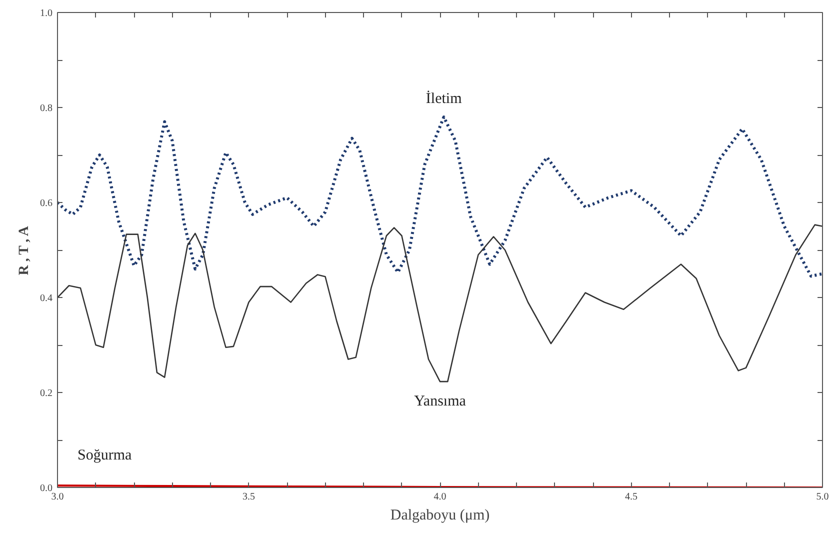 The image size is (830, 544). What do you see at coordinates (440, 516) in the screenshot?
I see `x-axis-title: Dalgaboyu (μm)` at bounding box center [440, 516].